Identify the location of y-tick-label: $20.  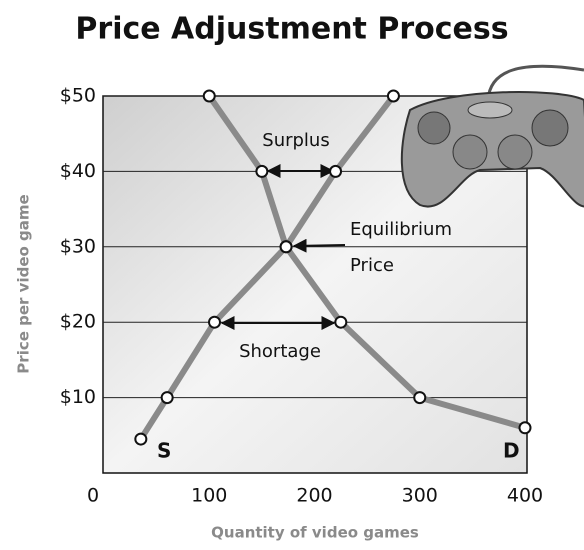
(78, 322).